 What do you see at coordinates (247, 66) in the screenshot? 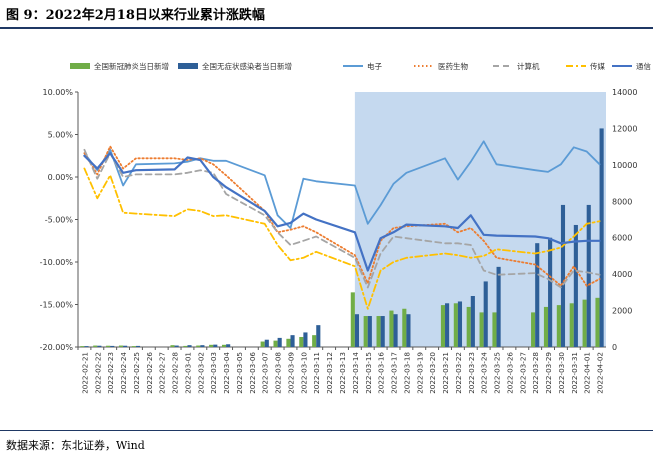
I see `legend-label: 全国无症状感染者当日新增` at bounding box center [247, 66].